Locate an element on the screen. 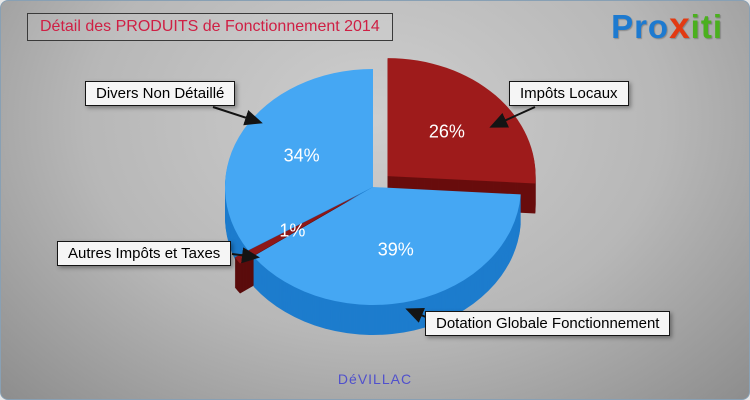 The height and width of the screenshot is (400, 750). slice-label-divers-non-detaille: Divers Non Détaillé is located at coordinates (160, 93).